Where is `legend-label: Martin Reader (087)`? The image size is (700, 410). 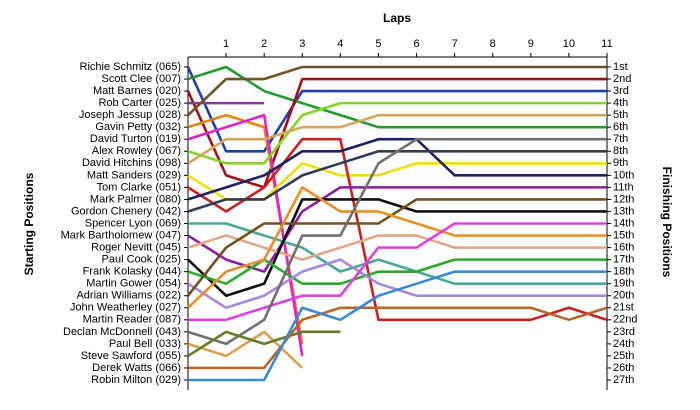 legend-label: Martin Reader (087) is located at coordinates (132, 320).